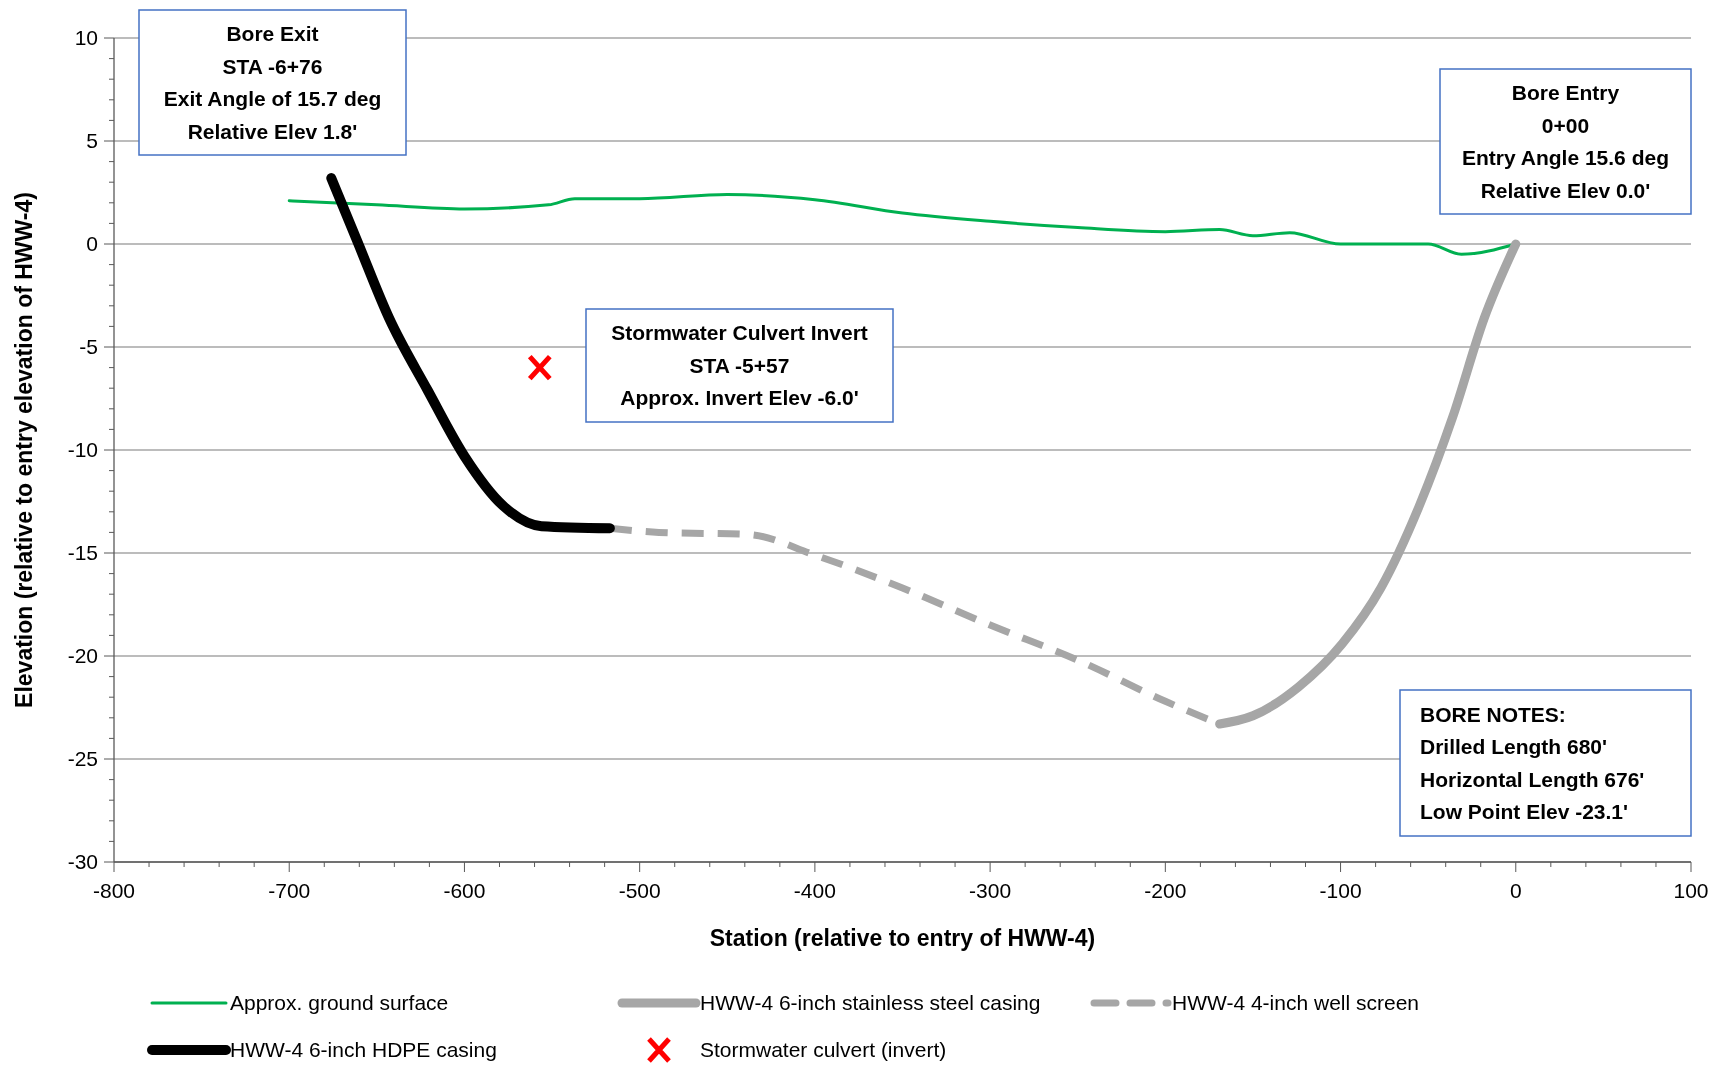 The width and height of the screenshot is (1725, 1066). Describe the element at coordinates (1691, 890) in the screenshot. I see `x-tick-label: 100` at that location.